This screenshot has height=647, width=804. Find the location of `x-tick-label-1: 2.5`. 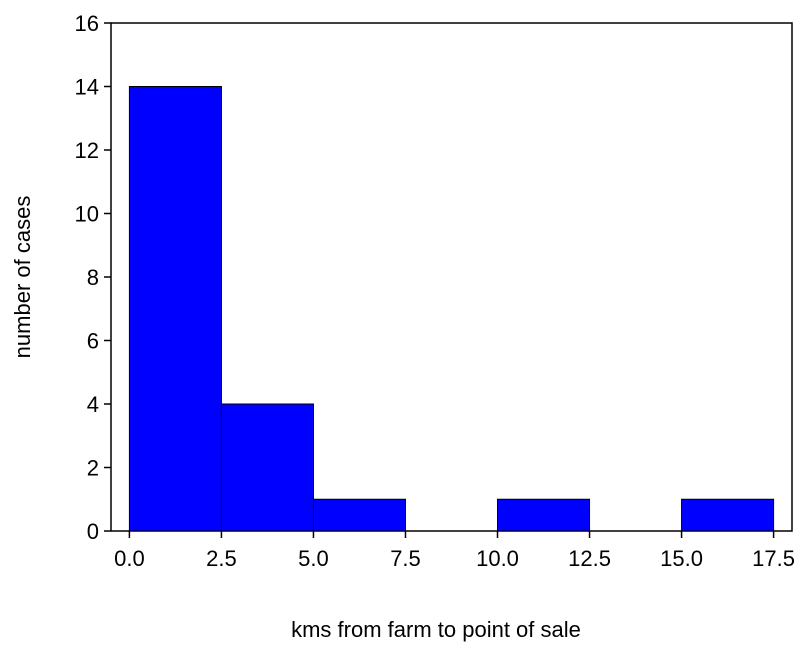

x-tick-label-1: 2.5 is located at coordinates (221, 558).